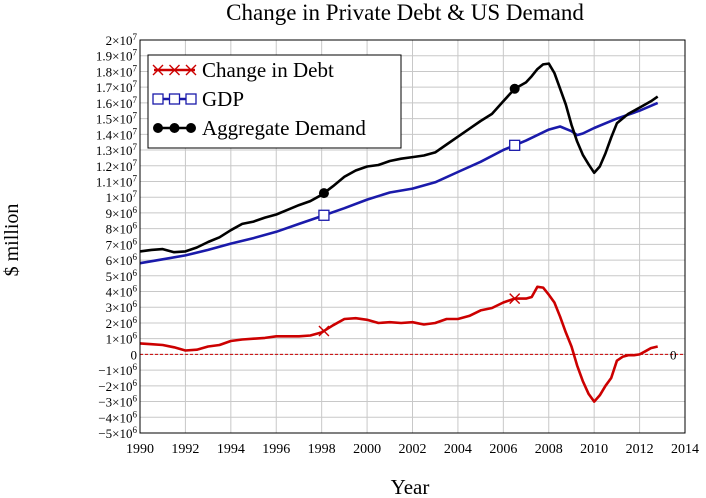 The height and width of the screenshot is (498, 706). I want to click on y-tick-label: −1×10⁶, so click(117, 370).